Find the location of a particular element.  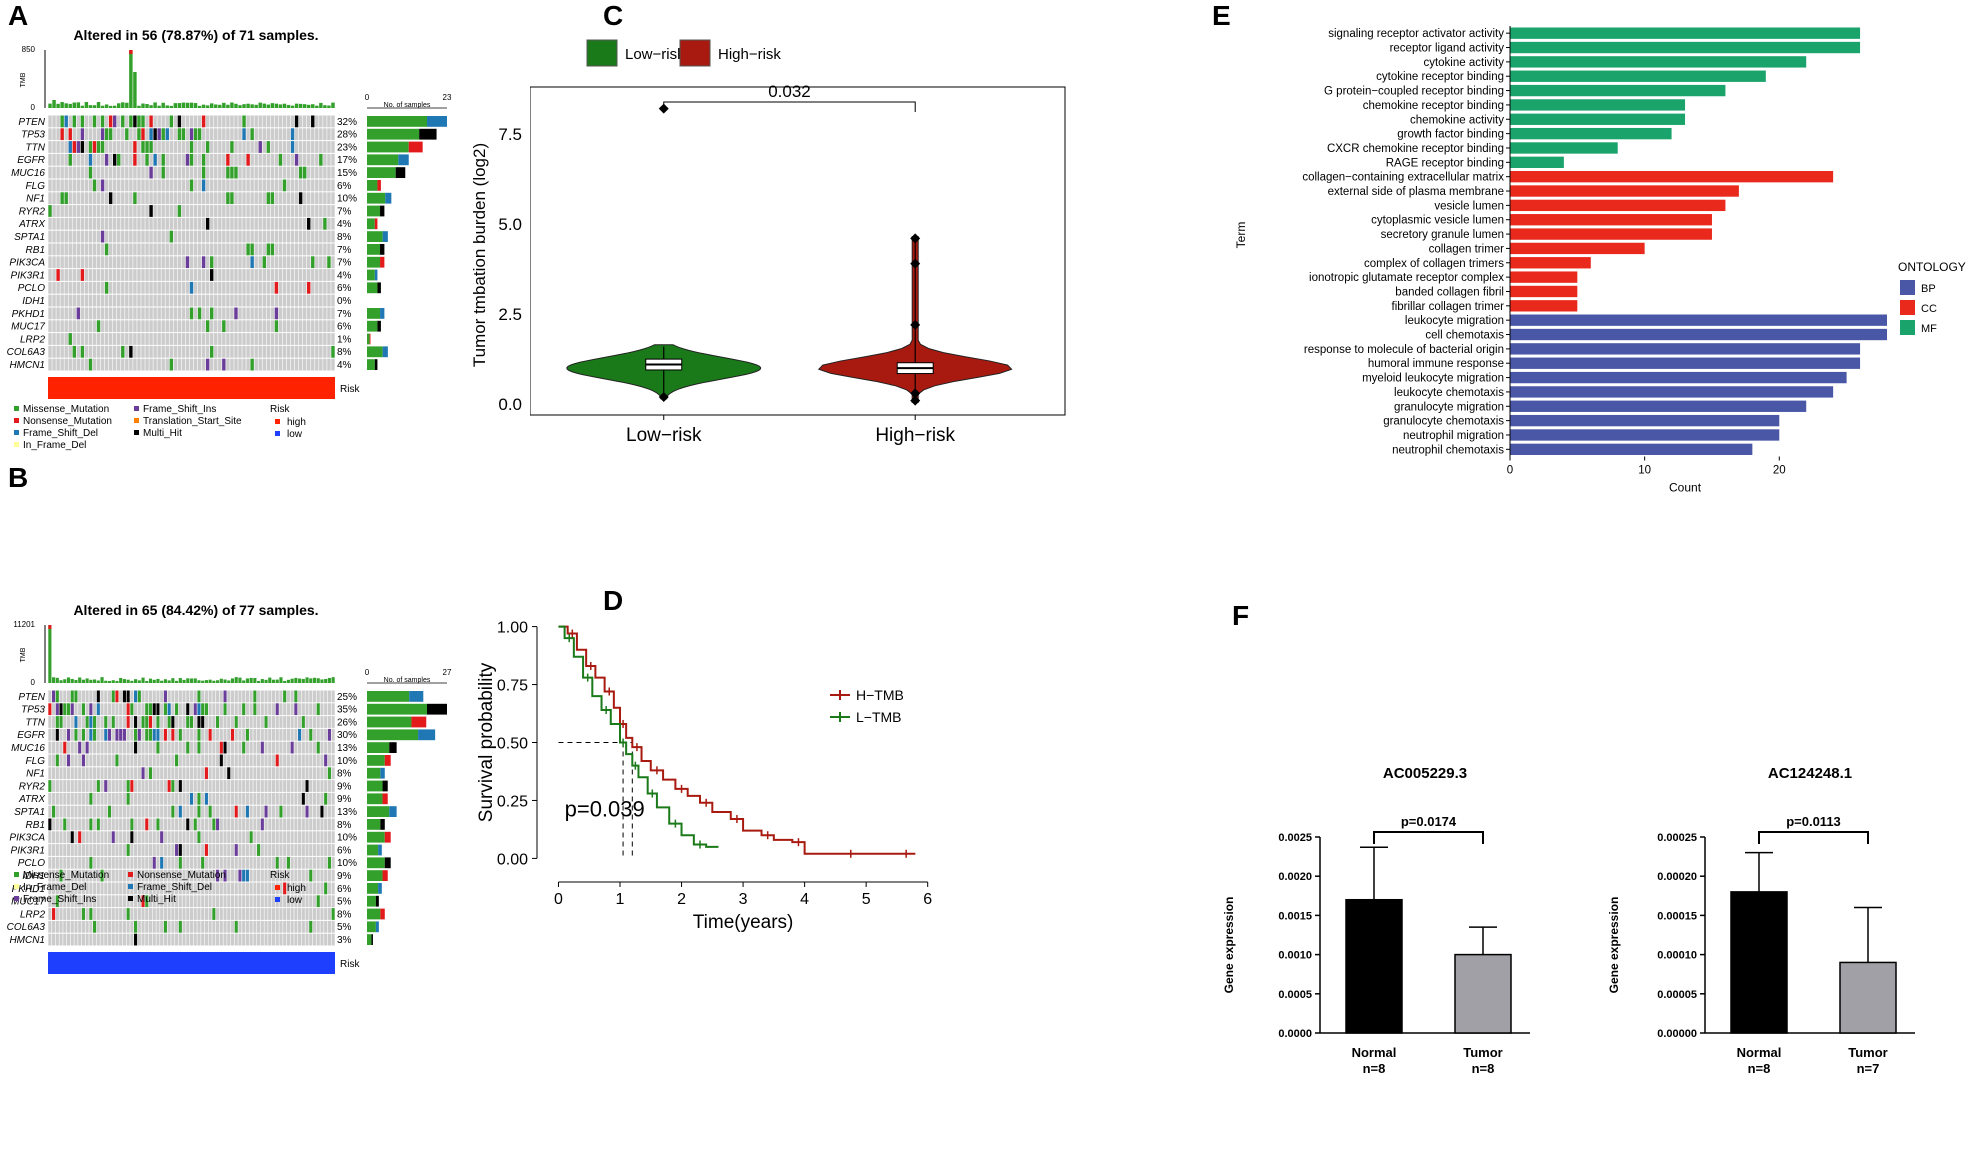

side-bar is located at coordinates (371, 275).